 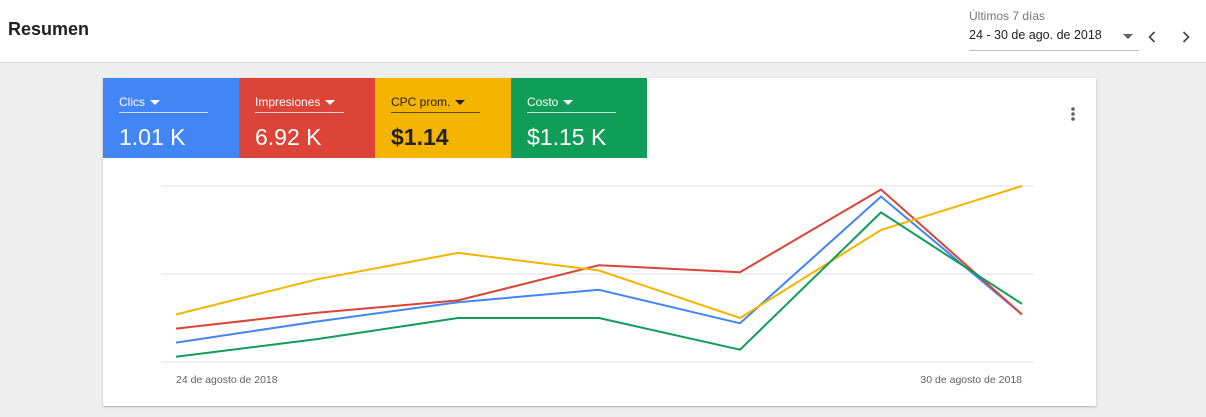 I want to click on metric-clics-label-text: Clics, so click(x=132, y=102).